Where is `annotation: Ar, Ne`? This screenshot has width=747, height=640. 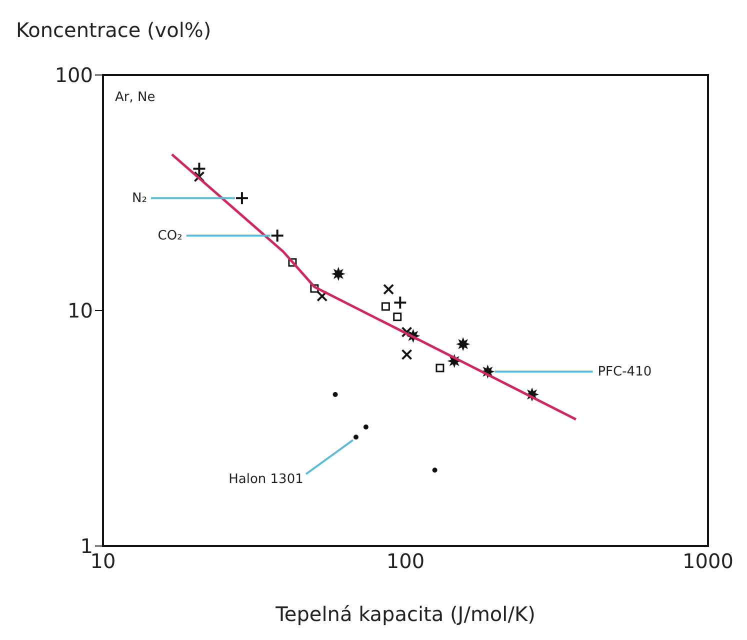
annotation: Ar, Ne is located at coordinates (135, 97).